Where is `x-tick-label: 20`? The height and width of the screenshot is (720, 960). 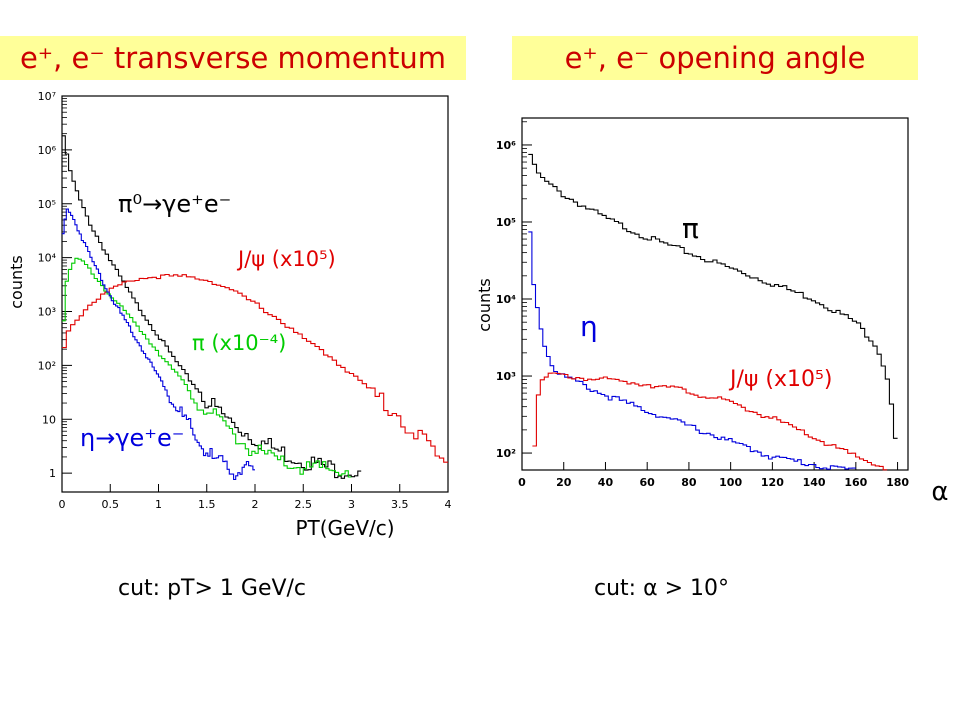
x-tick-label: 20 is located at coordinates (564, 482).